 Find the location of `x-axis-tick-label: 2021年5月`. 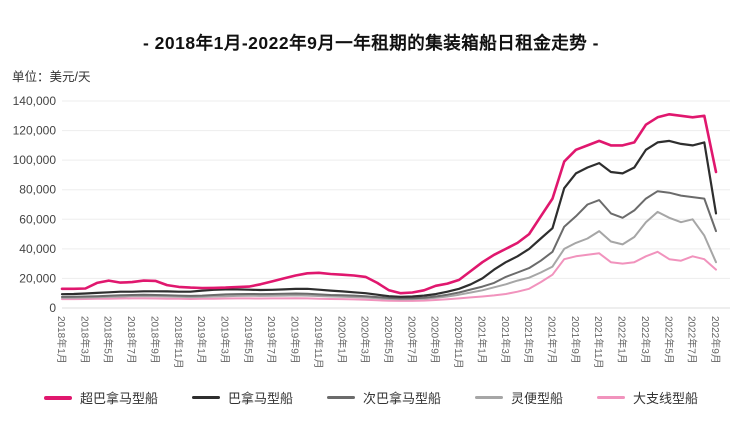

x-axis-tick-label: 2021年5月 is located at coordinates (528, 340).